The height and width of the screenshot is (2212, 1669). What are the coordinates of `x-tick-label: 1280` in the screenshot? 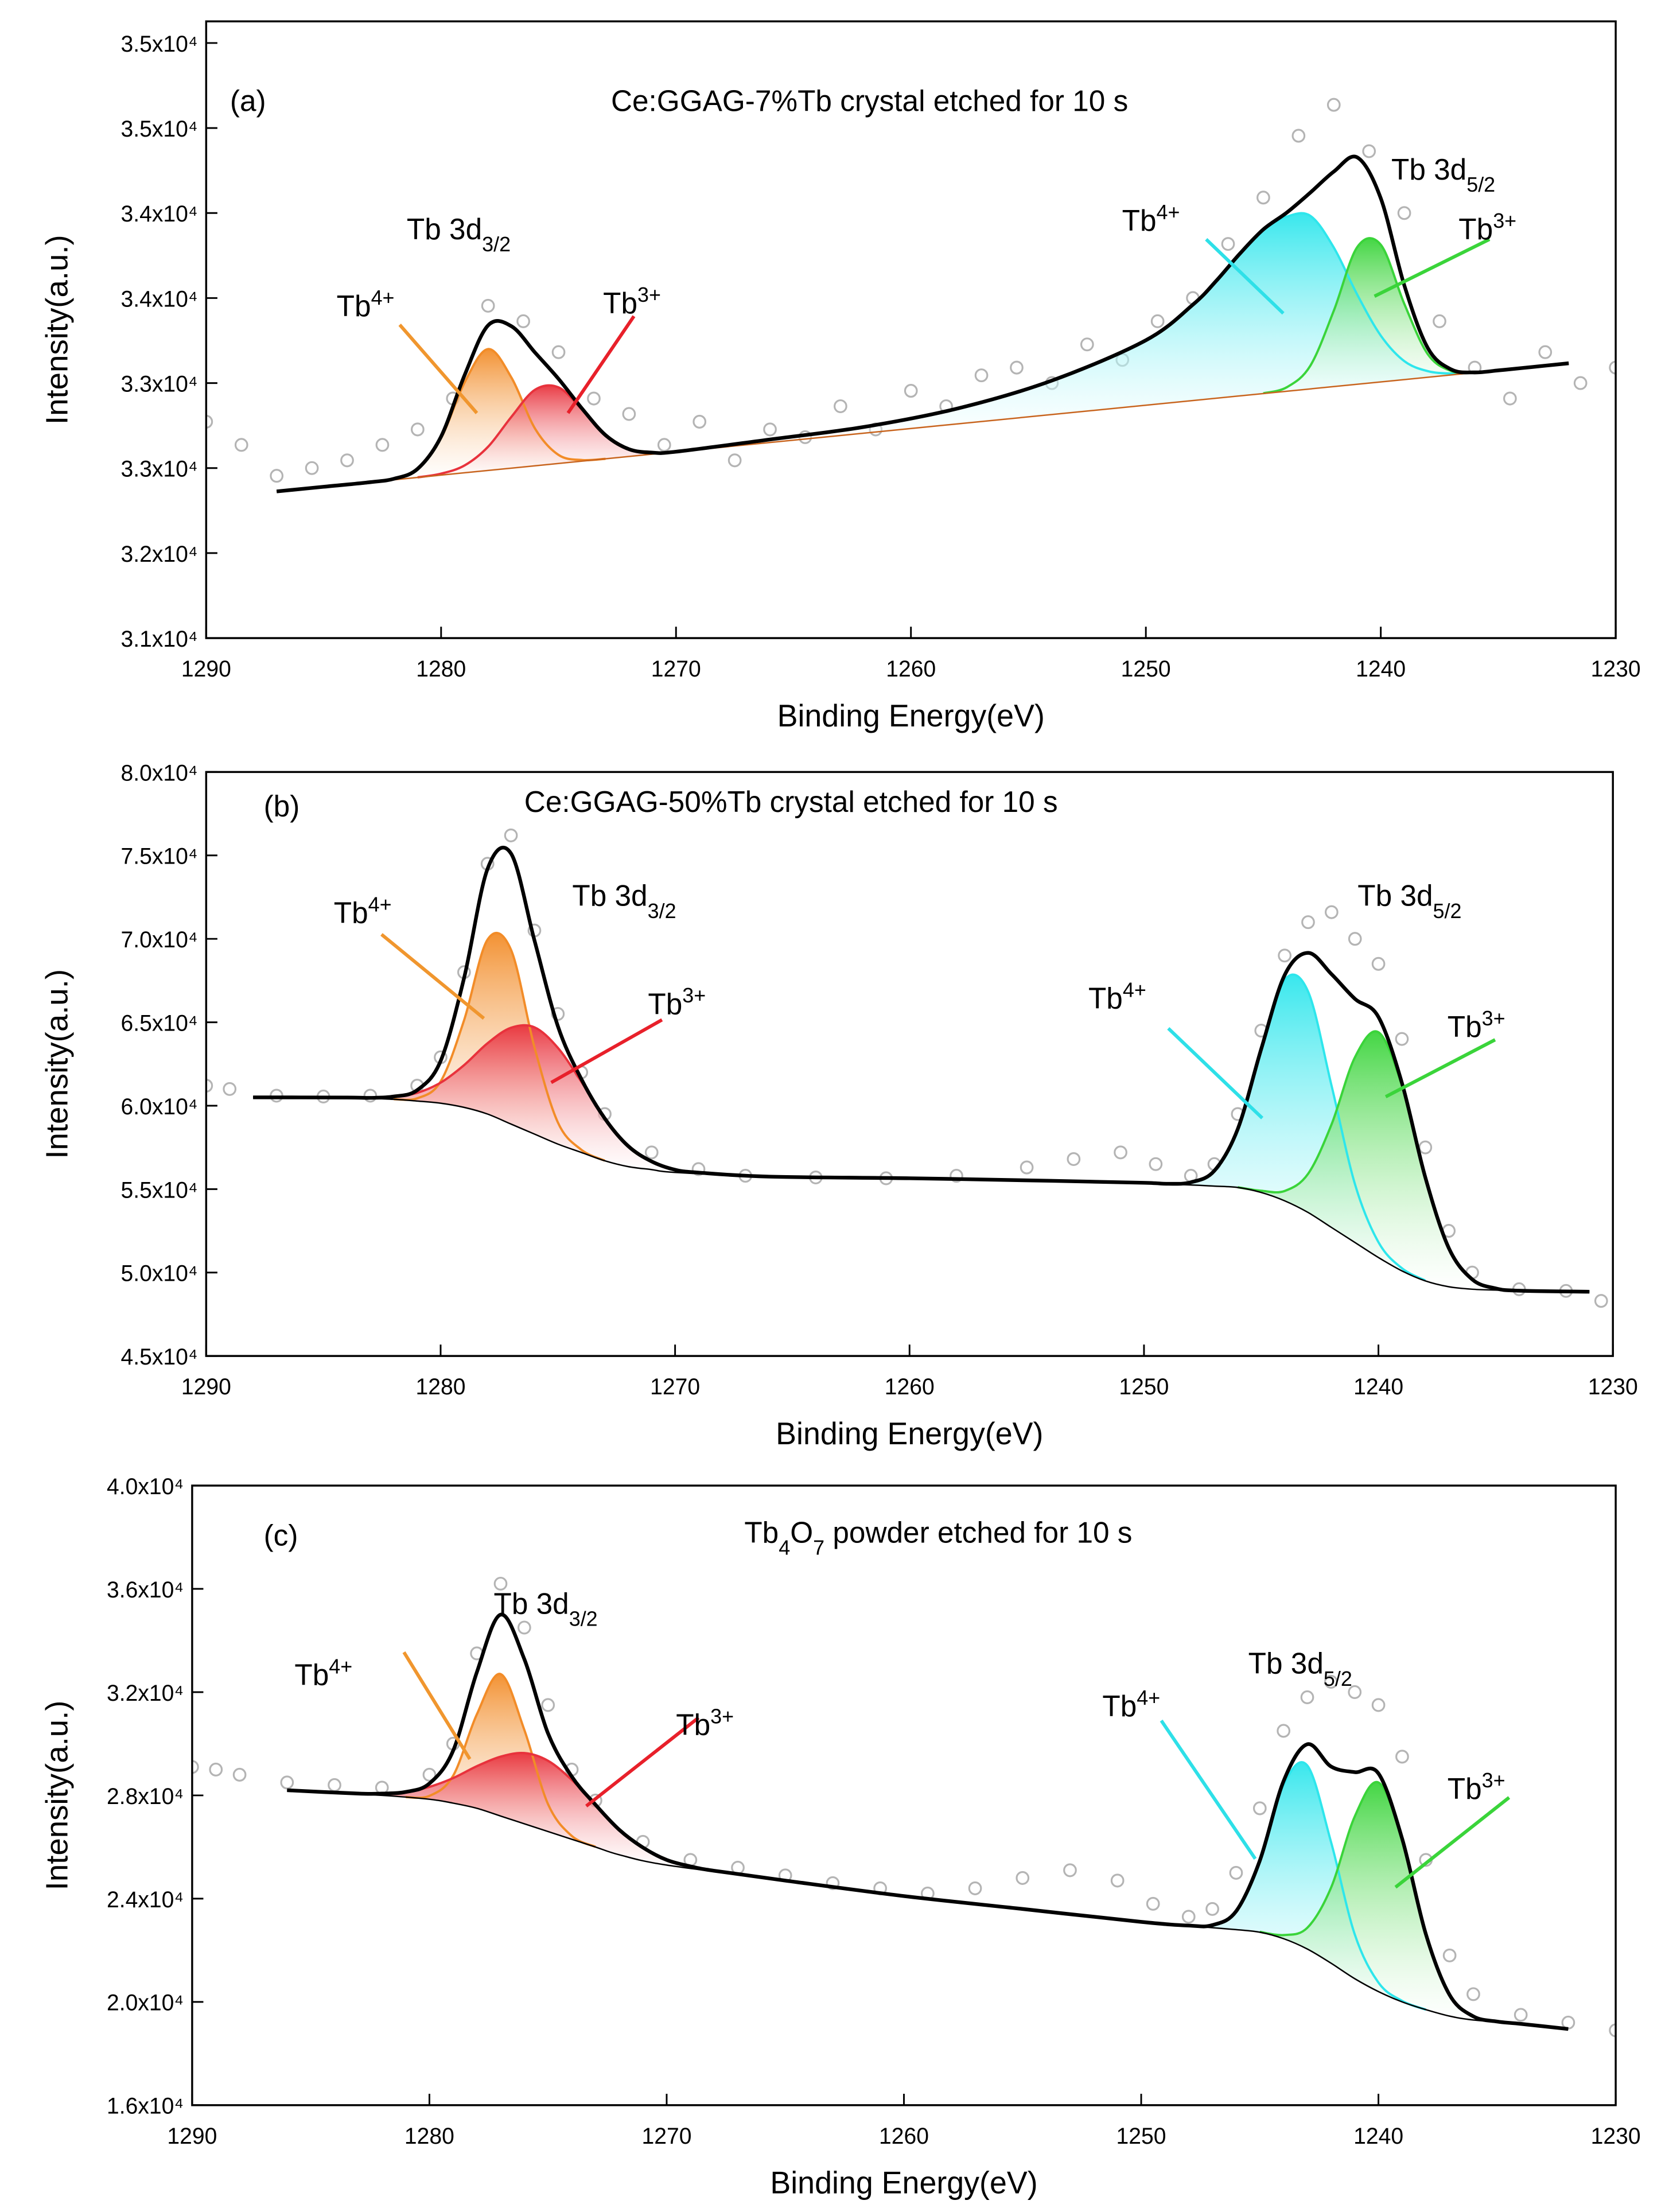 It's located at (429, 2136).